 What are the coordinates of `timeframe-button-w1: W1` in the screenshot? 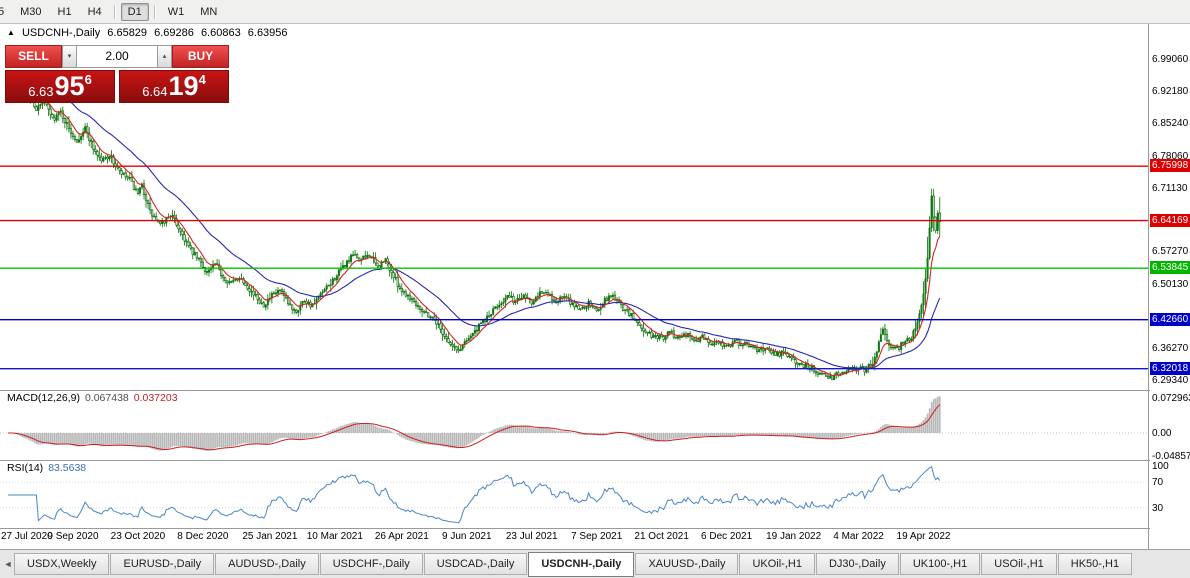 It's located at (176, 11).